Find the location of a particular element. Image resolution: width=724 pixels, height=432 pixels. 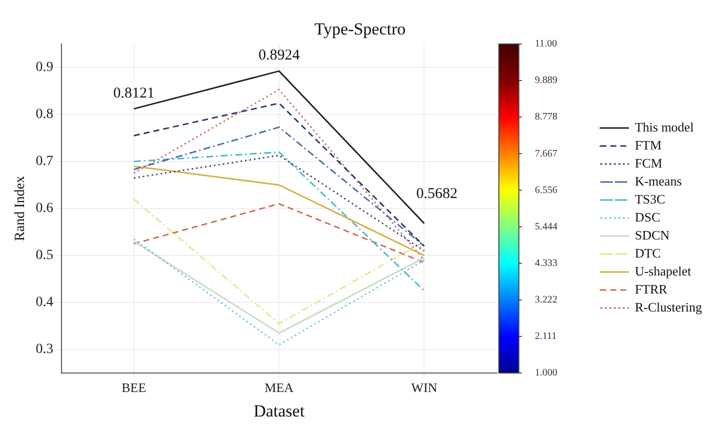

y-tick-label: 0.7 is located at coordinates (45, 162).